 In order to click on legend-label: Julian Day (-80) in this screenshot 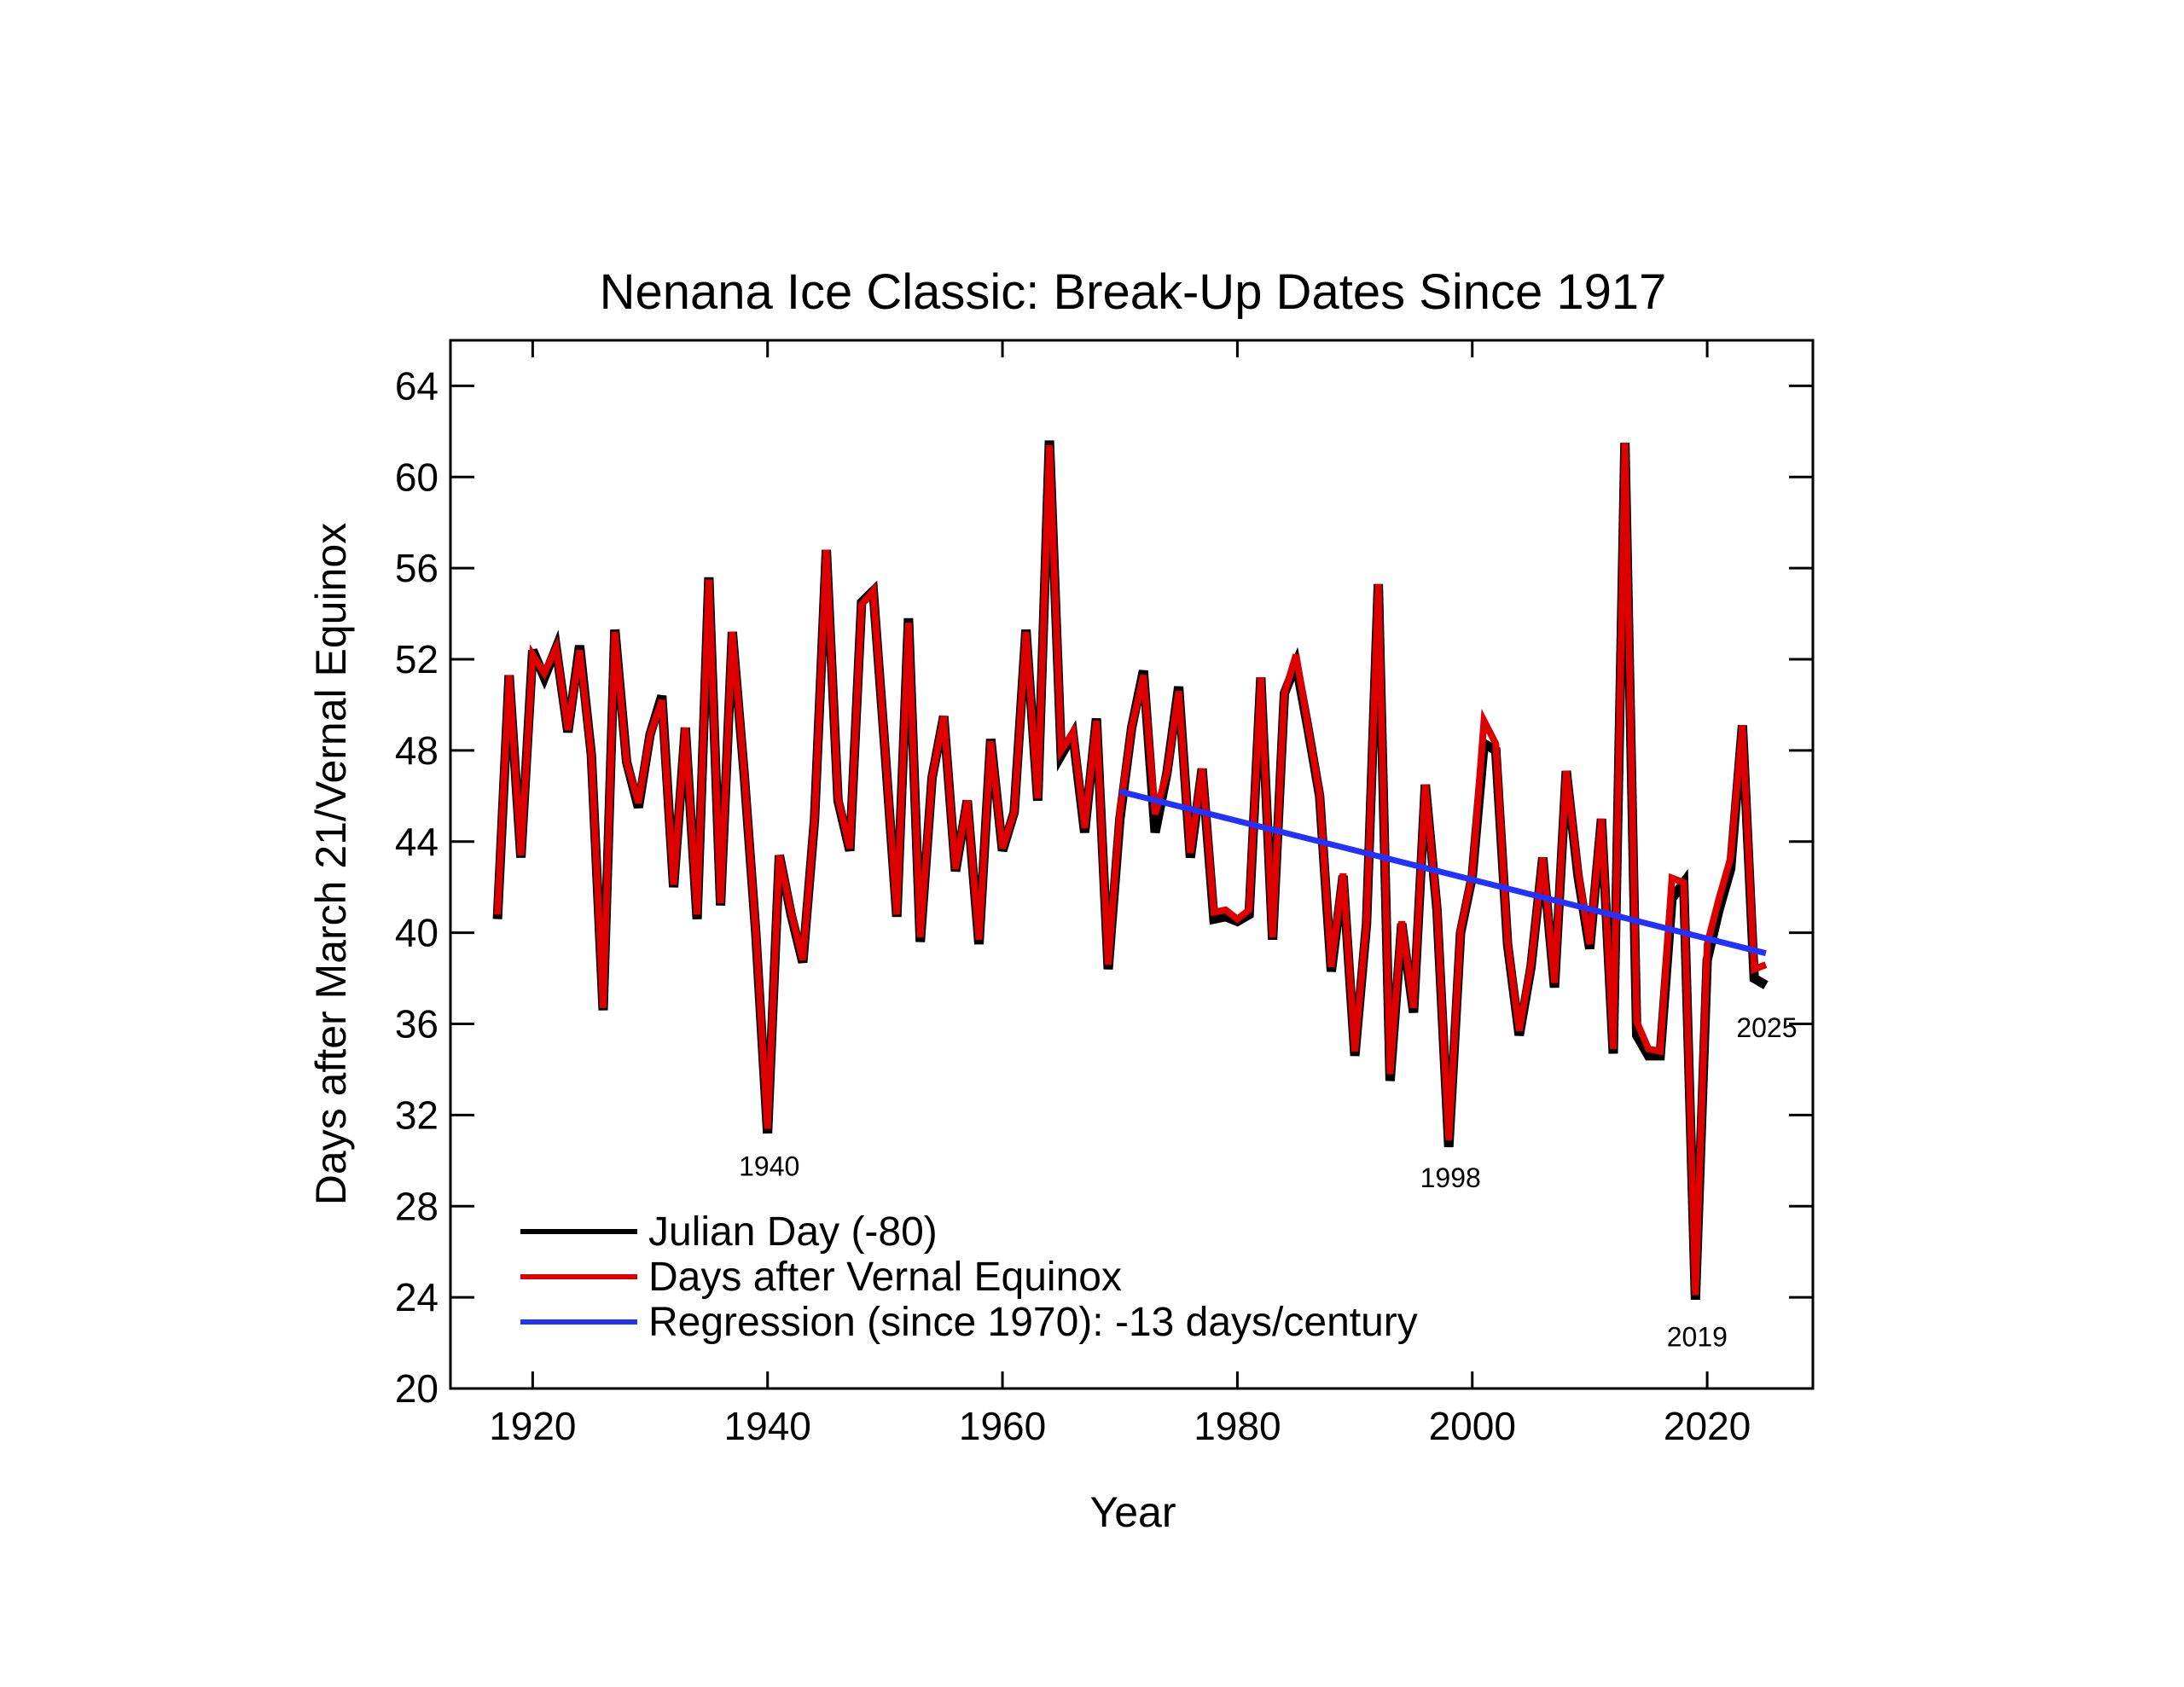, I will do `click(793, 1232)`.